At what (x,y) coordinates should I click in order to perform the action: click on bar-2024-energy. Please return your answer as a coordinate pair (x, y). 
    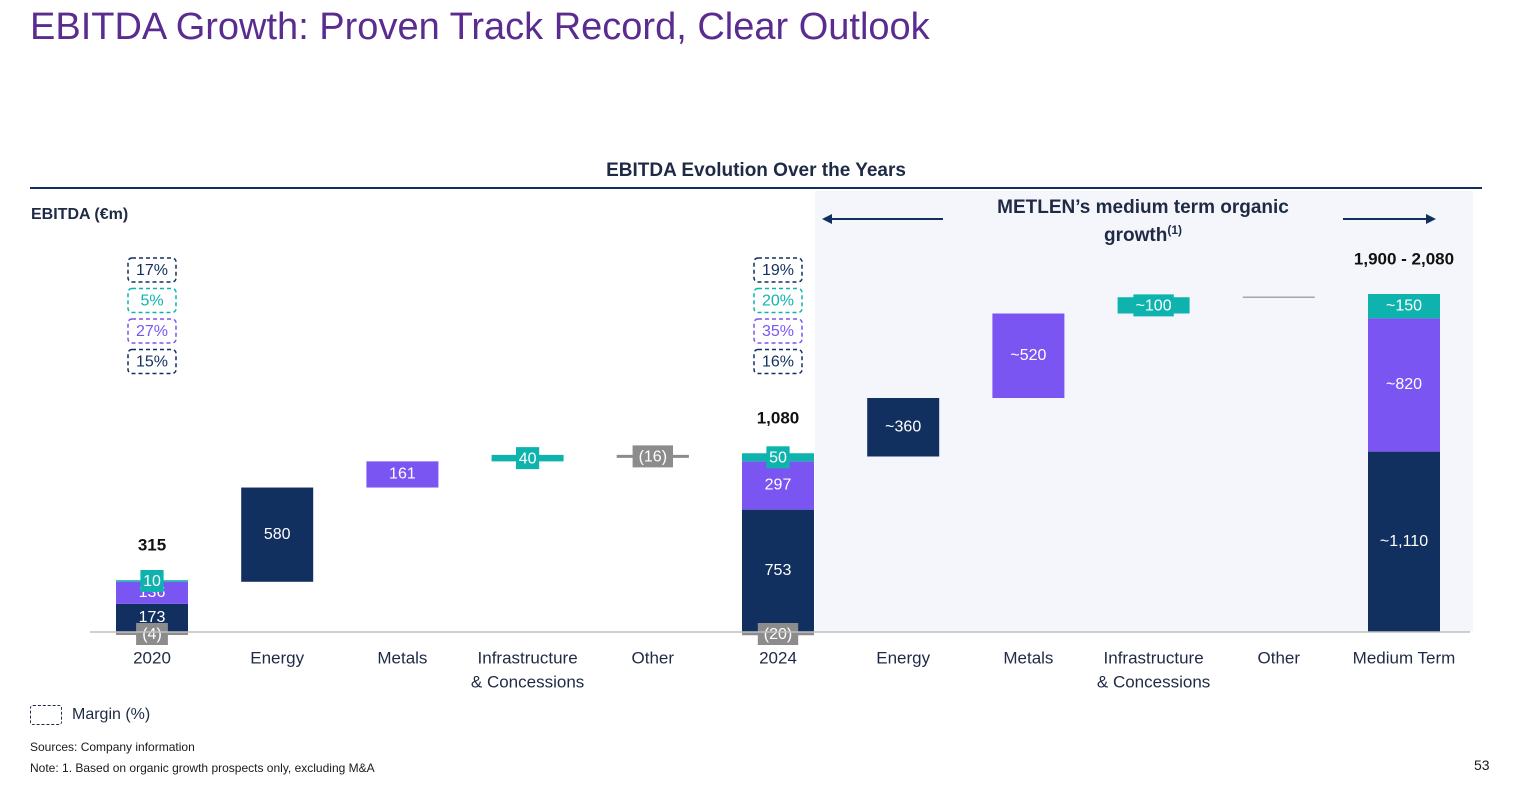
    Looking at the image, I should click on (778, 570).